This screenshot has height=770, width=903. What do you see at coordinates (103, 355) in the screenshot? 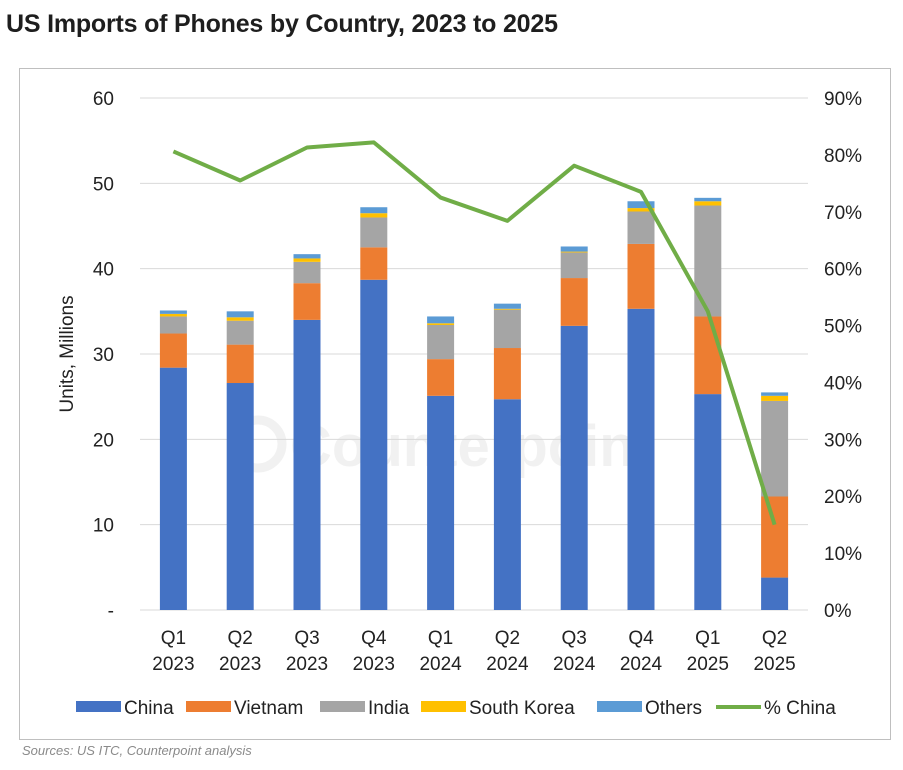
I see `y-tick-label: 30` at bounding box center [103, 355].